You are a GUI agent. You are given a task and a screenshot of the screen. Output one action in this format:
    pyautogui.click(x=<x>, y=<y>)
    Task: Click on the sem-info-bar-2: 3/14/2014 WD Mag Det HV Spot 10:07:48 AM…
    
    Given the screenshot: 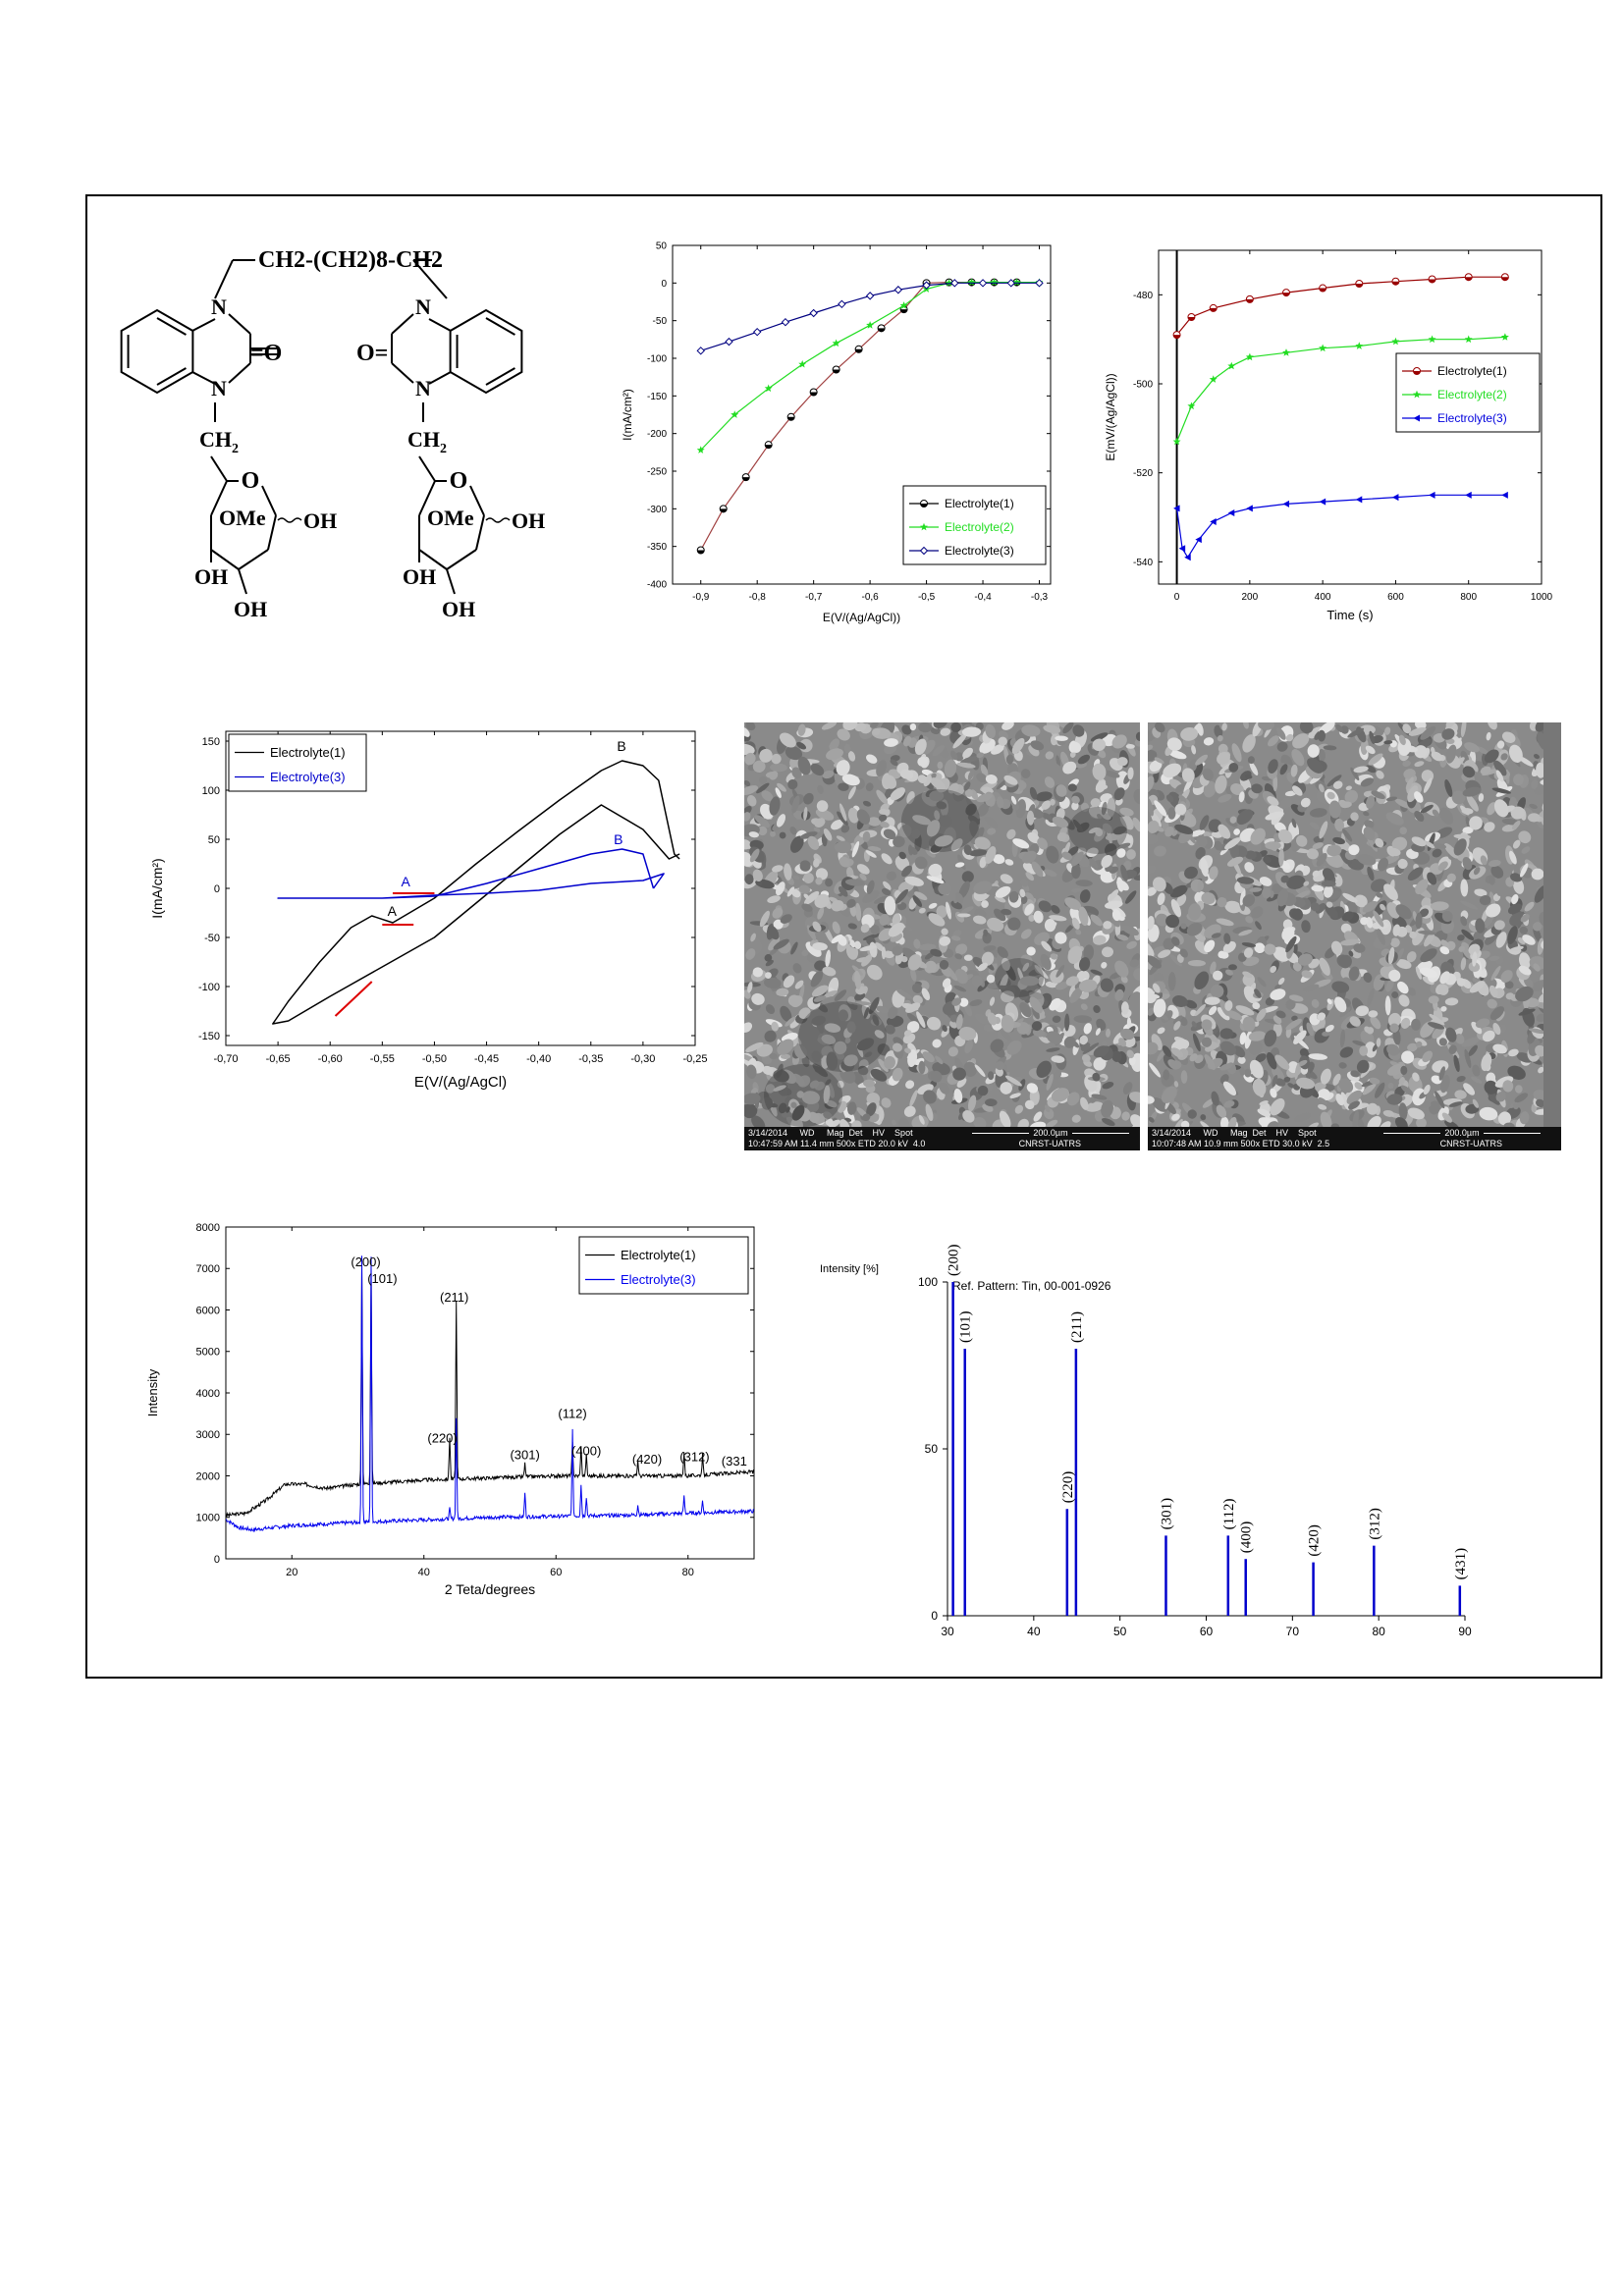 What is the action you would take?
    pyautogui.click(x=1354, y=1138)
    